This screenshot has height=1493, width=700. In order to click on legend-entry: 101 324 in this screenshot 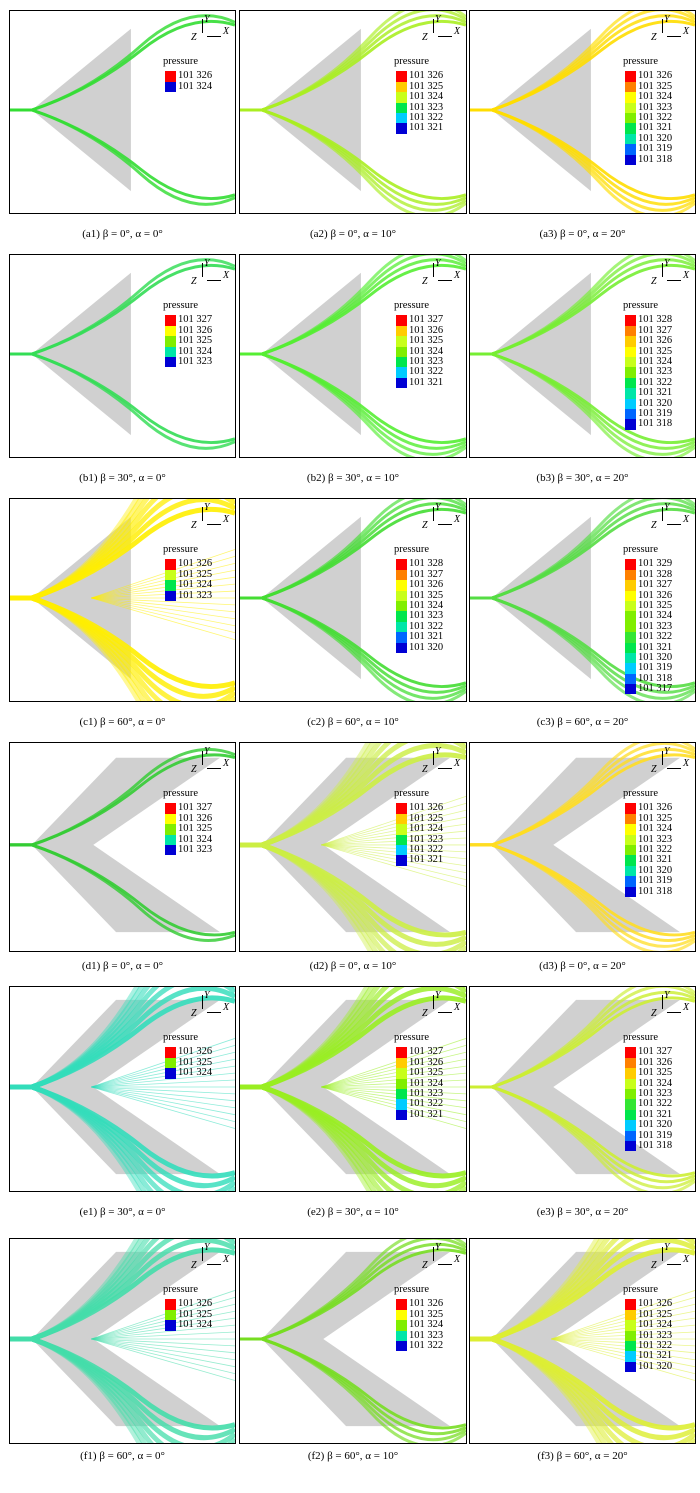, I will do `click(188, 1325)`.